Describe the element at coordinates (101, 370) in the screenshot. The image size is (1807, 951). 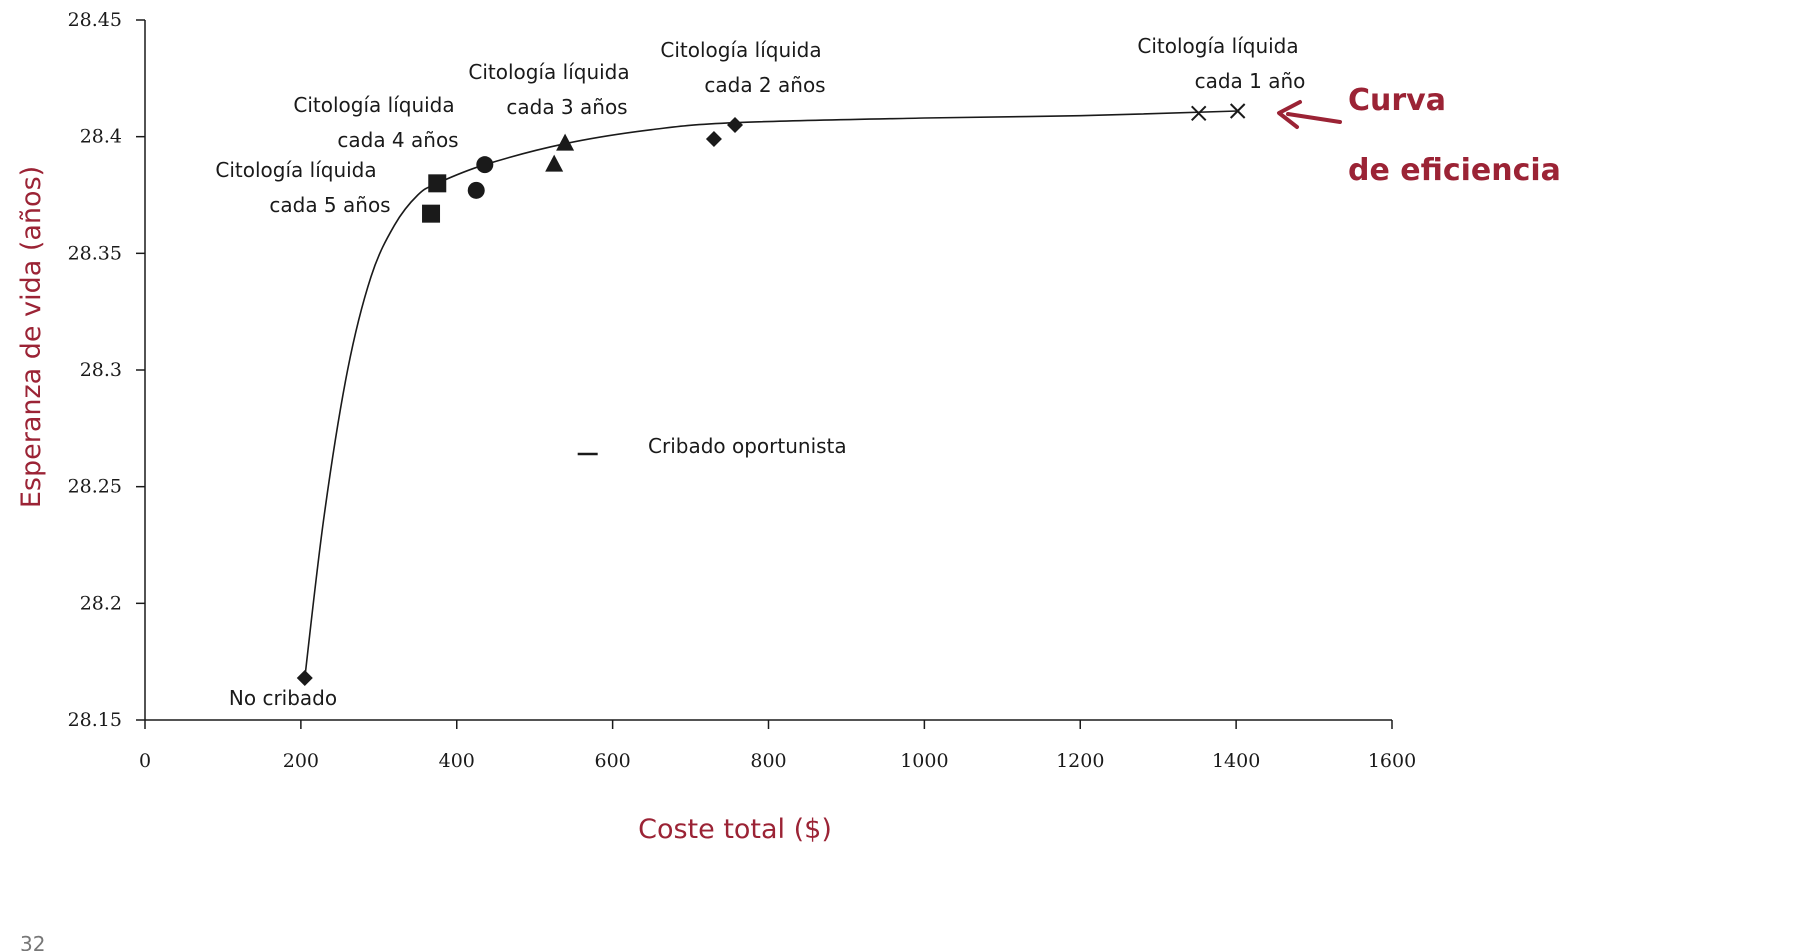
I see `y-tick-label: 28.3` at that location.